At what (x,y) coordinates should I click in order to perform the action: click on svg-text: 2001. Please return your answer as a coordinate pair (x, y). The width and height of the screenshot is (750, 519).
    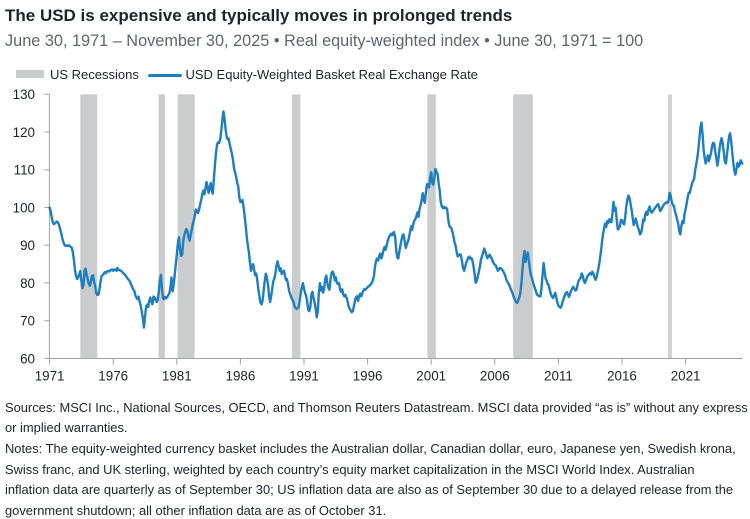
    Looking at the image, I should click on (431, 376).